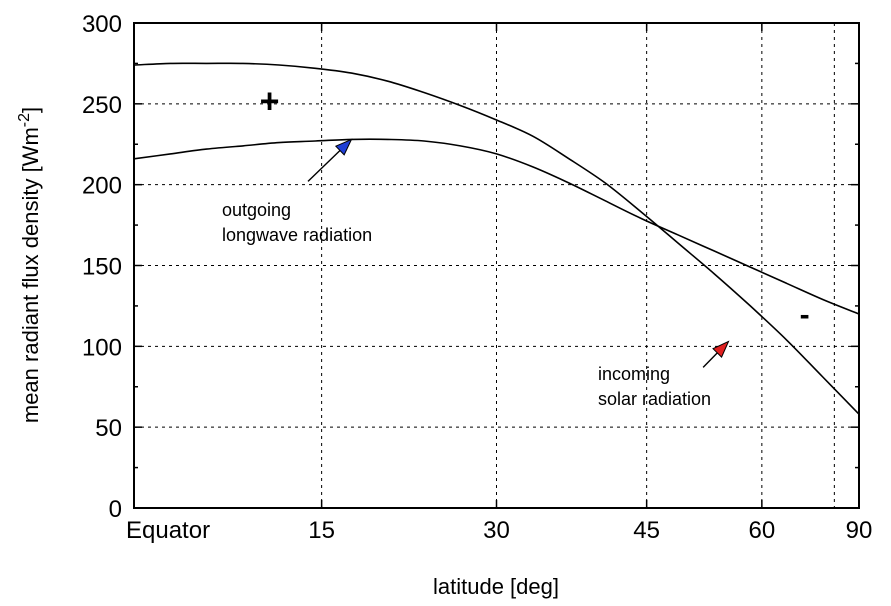  Describe the element at coordinates (297, 235) in the screenshot. I see `annotation-text: longwave radiation` at that location.